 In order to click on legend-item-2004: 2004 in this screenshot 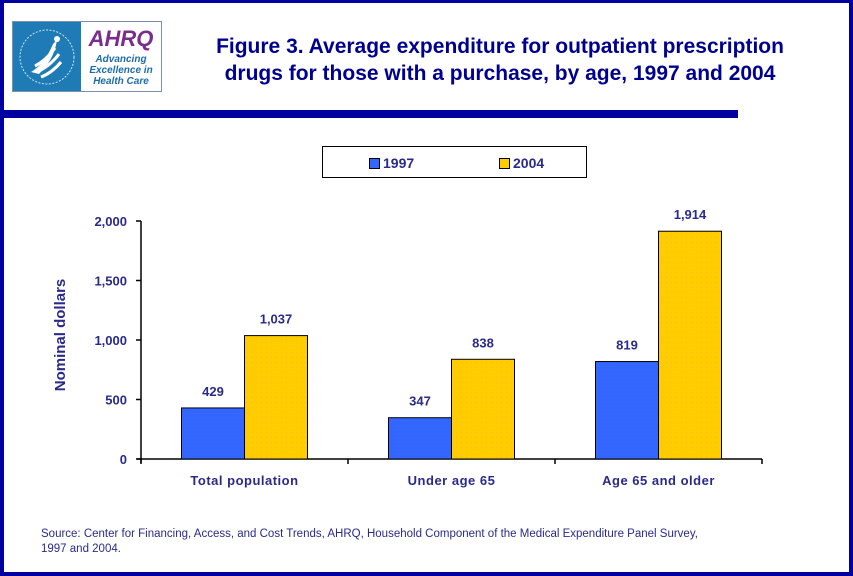, I will do `click(521, 163)`.